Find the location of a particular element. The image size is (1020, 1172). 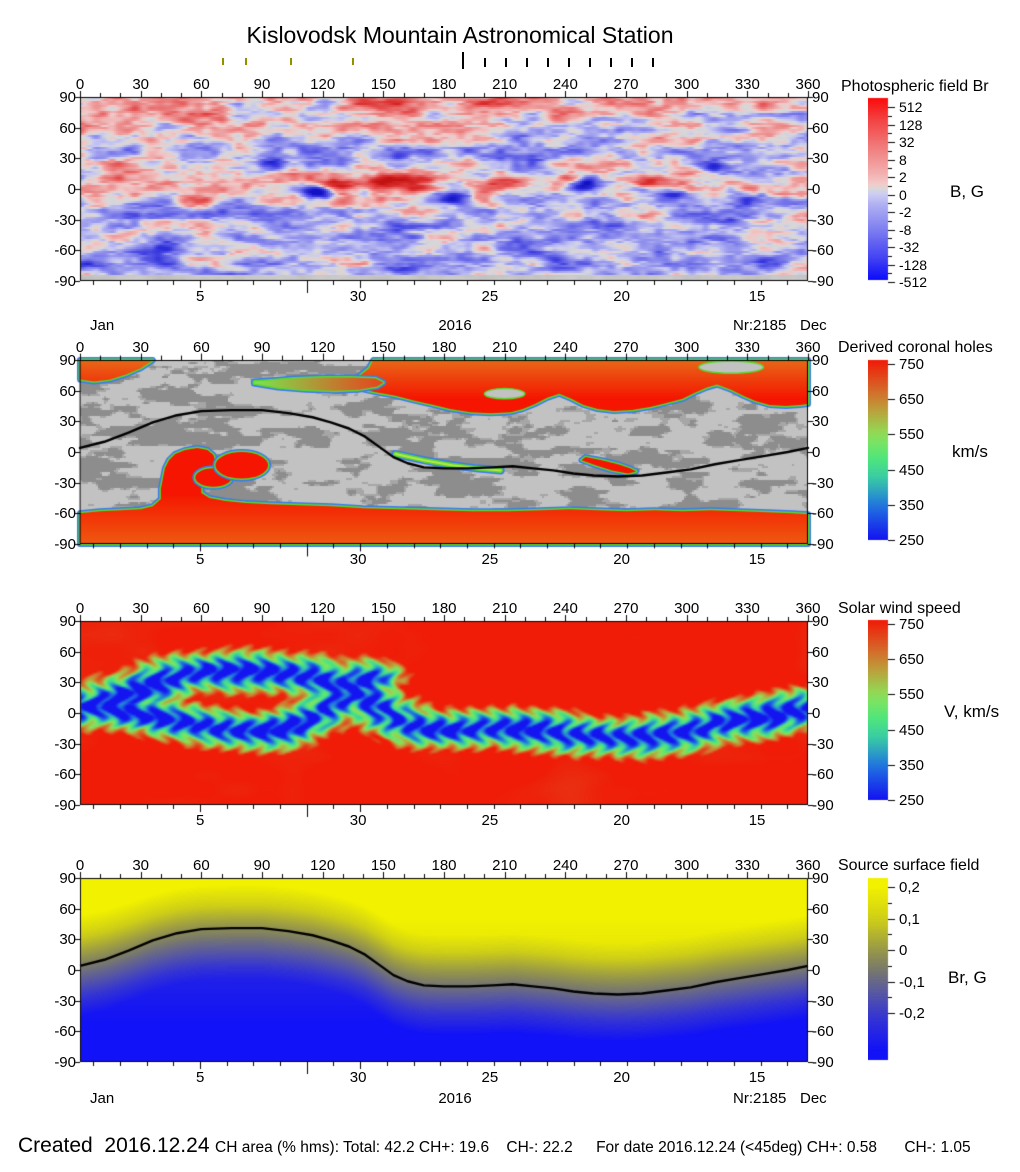

colorbar-tick-label: -0,2 is located at coordinates (912, 1013).